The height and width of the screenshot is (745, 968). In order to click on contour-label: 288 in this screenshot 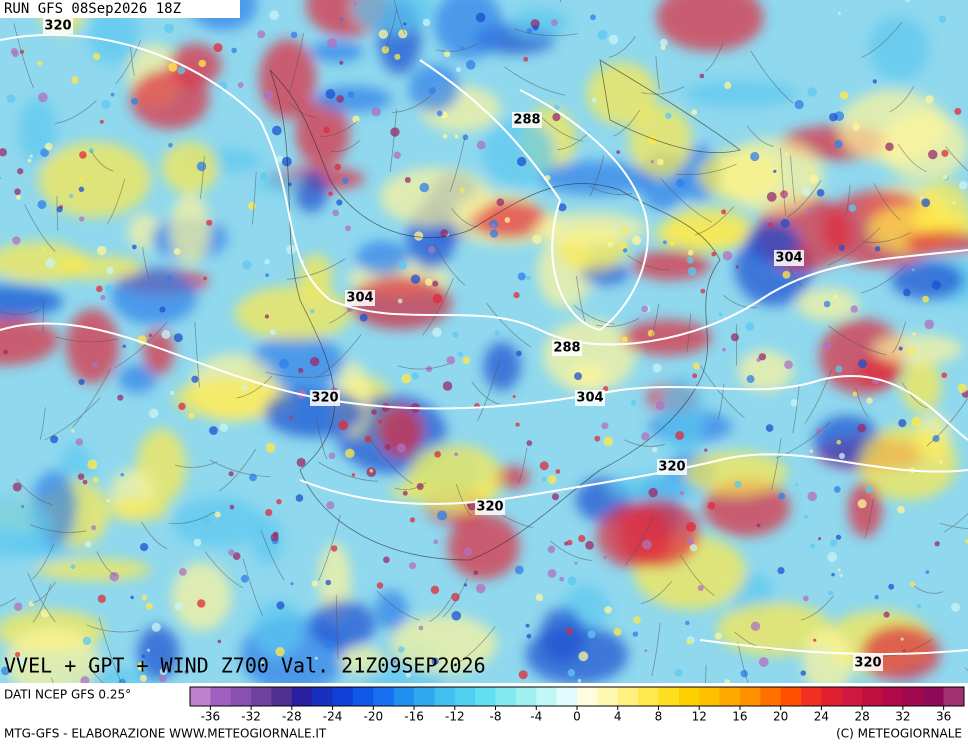, I will do `click(526, 120)`.